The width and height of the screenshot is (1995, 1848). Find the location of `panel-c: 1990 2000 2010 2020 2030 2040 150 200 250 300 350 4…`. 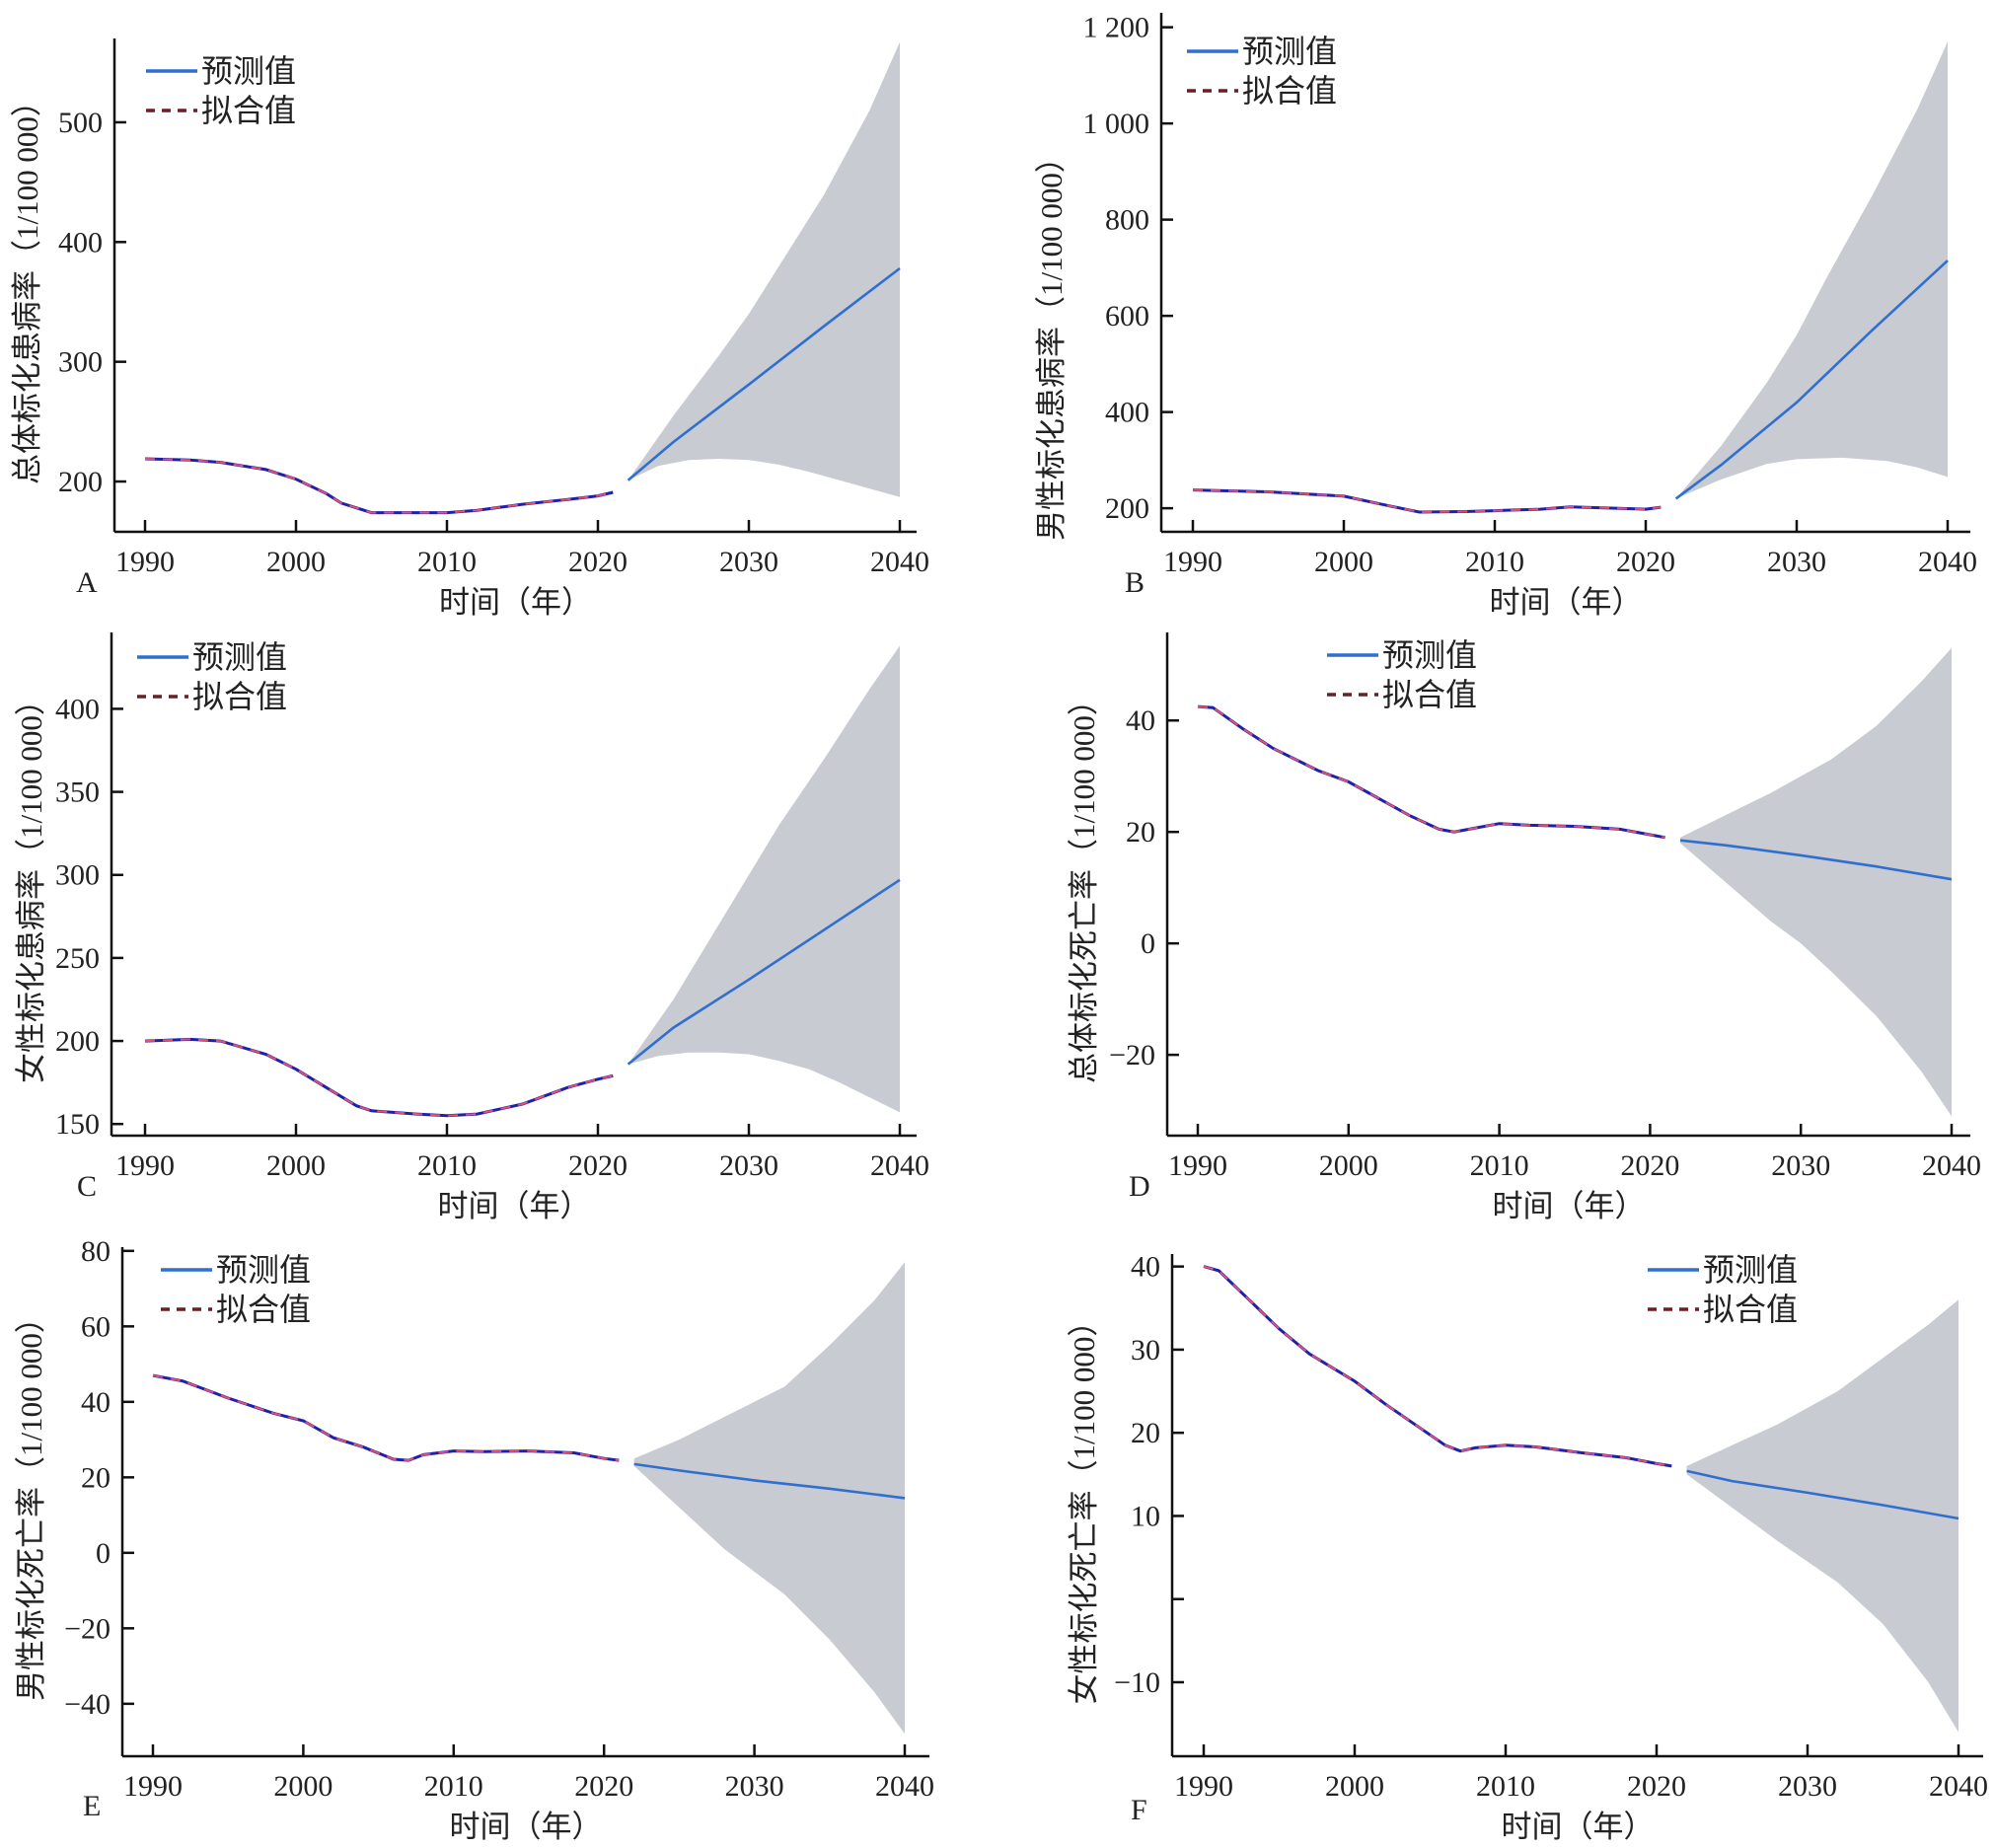

panel-c: 1990 2000 2010 2020 2030 2040 150 200 250 300 350 4… is located at coordinates (472, 927).